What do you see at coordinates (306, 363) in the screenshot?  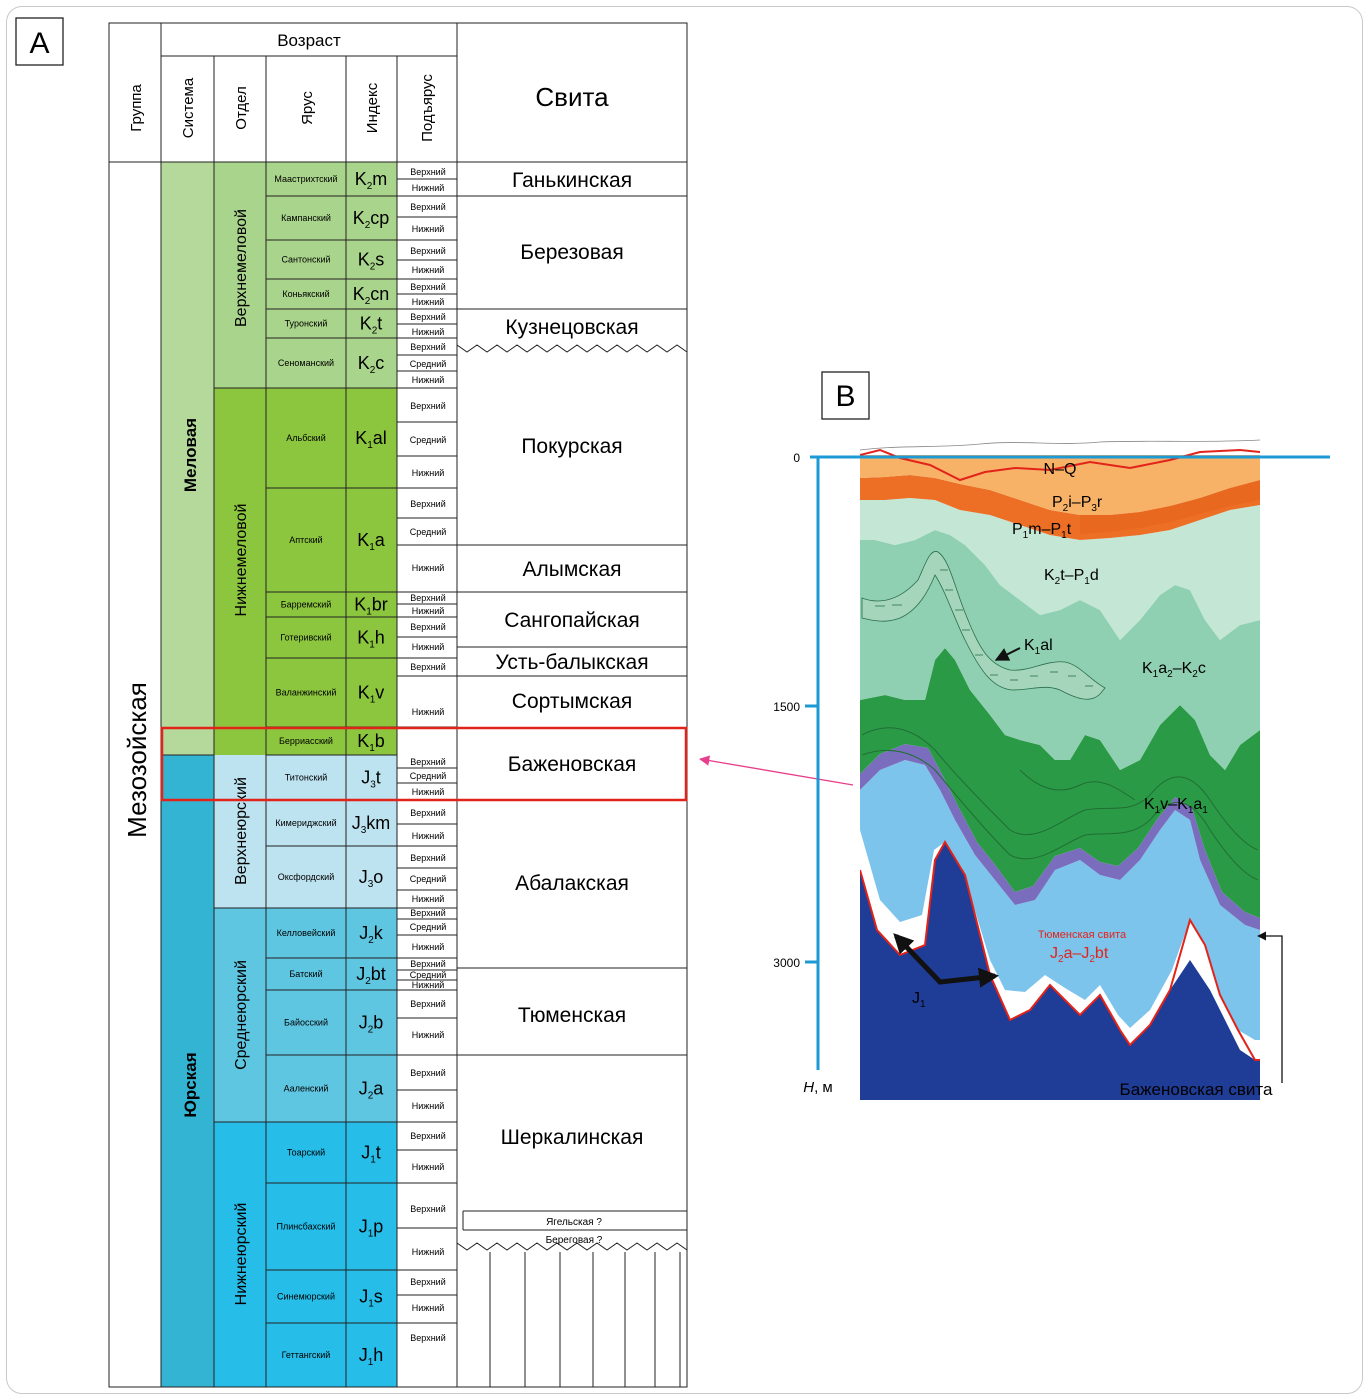 I see `stage-name: Сеноманский` at bounding box center [306, 363].